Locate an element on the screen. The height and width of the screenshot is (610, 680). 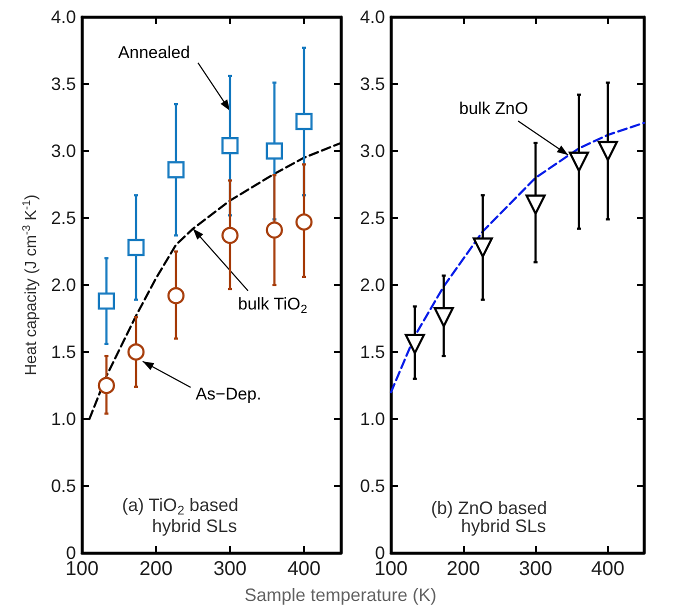
annotation: (b) ZnO based hybrid SLs is located at coordinates (489, 517).